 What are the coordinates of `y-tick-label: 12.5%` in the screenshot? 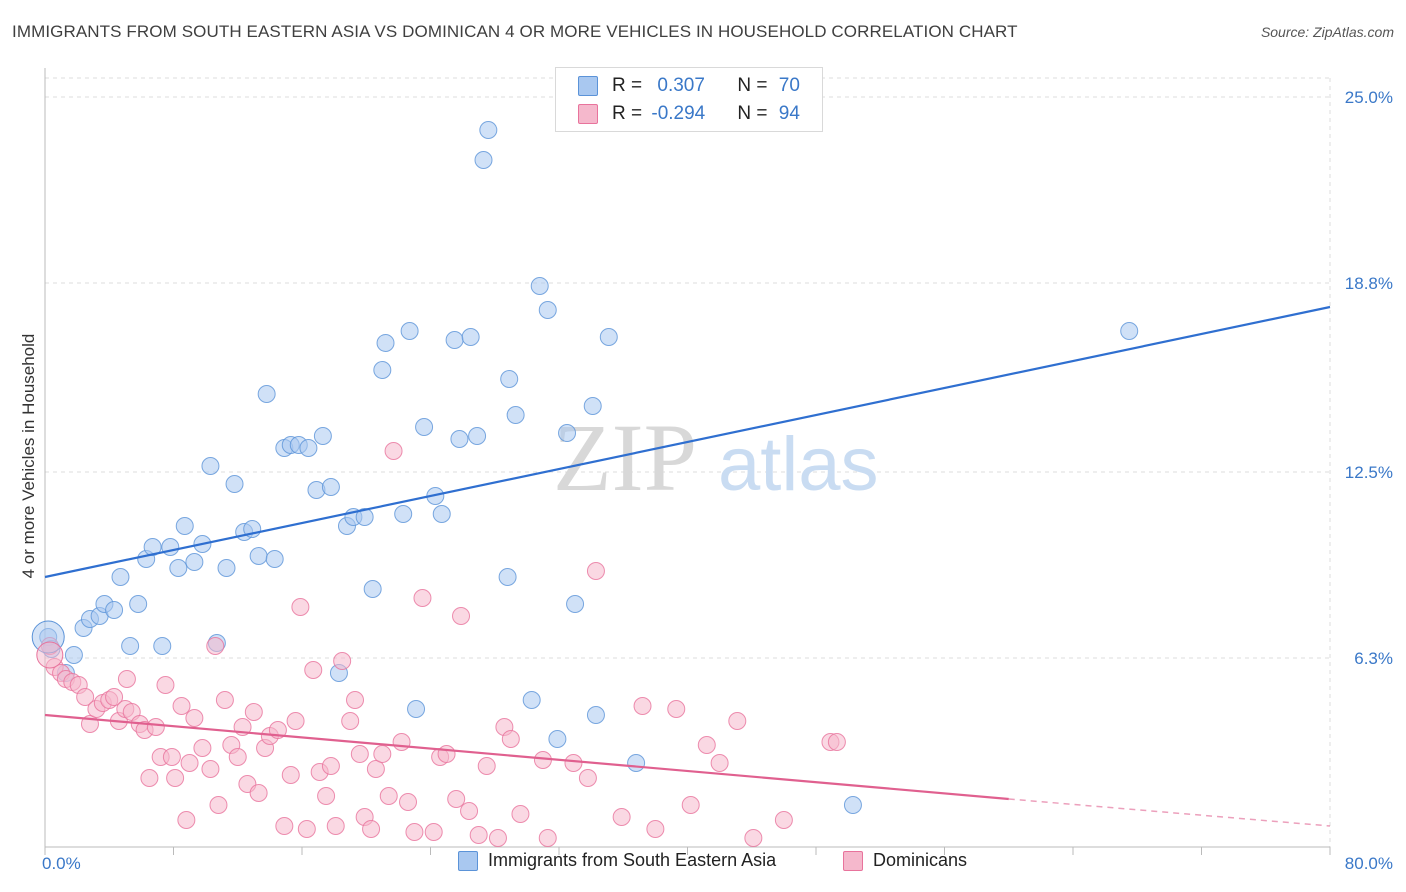 It's located at (1369, 472).